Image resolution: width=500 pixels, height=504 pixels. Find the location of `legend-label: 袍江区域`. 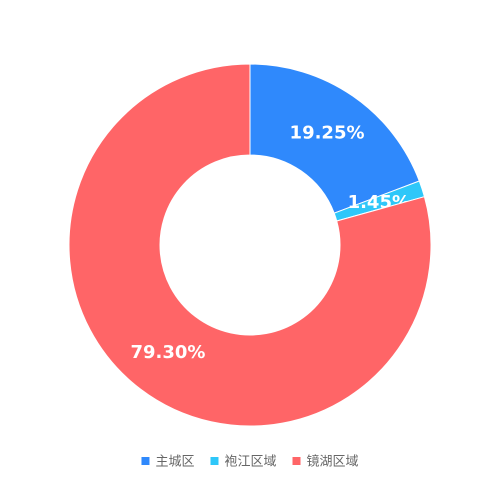

legend-label: 袍江区域 is located at coordinates (250, 462).